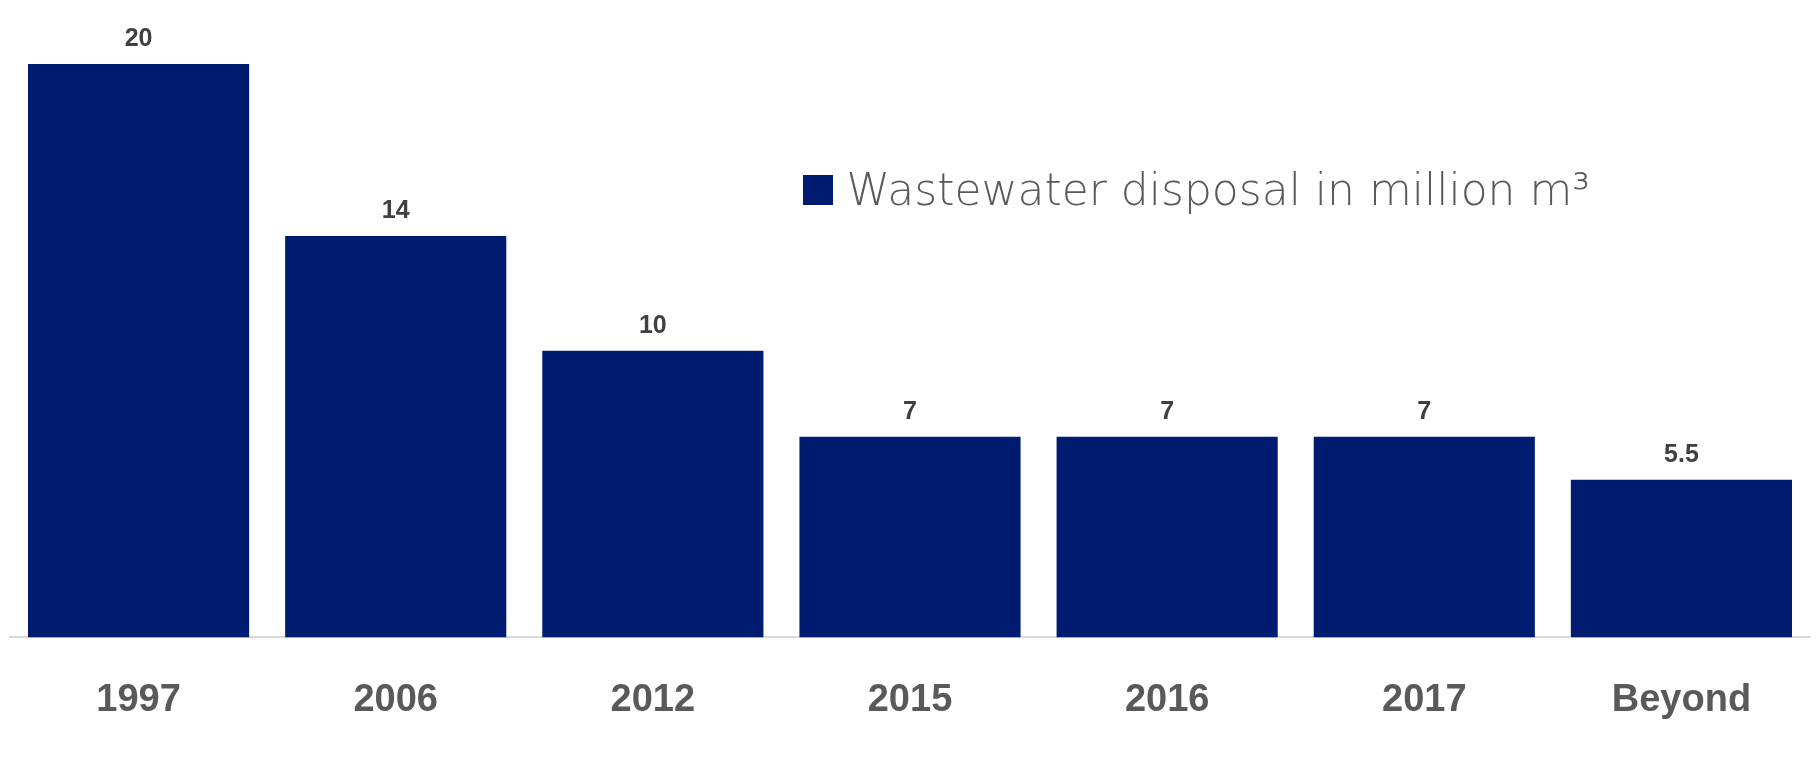 This screenshot has height=763, width=1820. Describe the element at coordinates (138, 697) in the screenshot. I see `x-tick-label: 1997` at that location.